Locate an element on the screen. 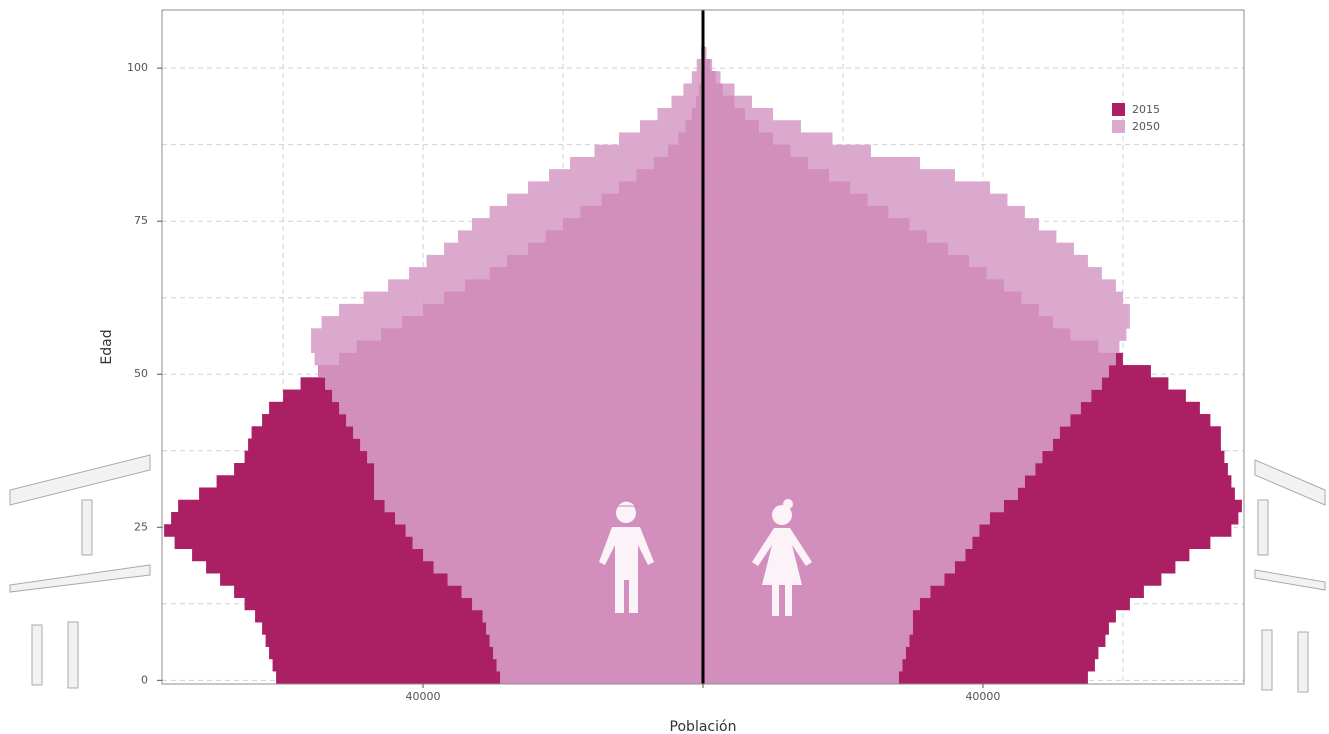  legend: 2015 2050 is located at coordinates (1136, 118).